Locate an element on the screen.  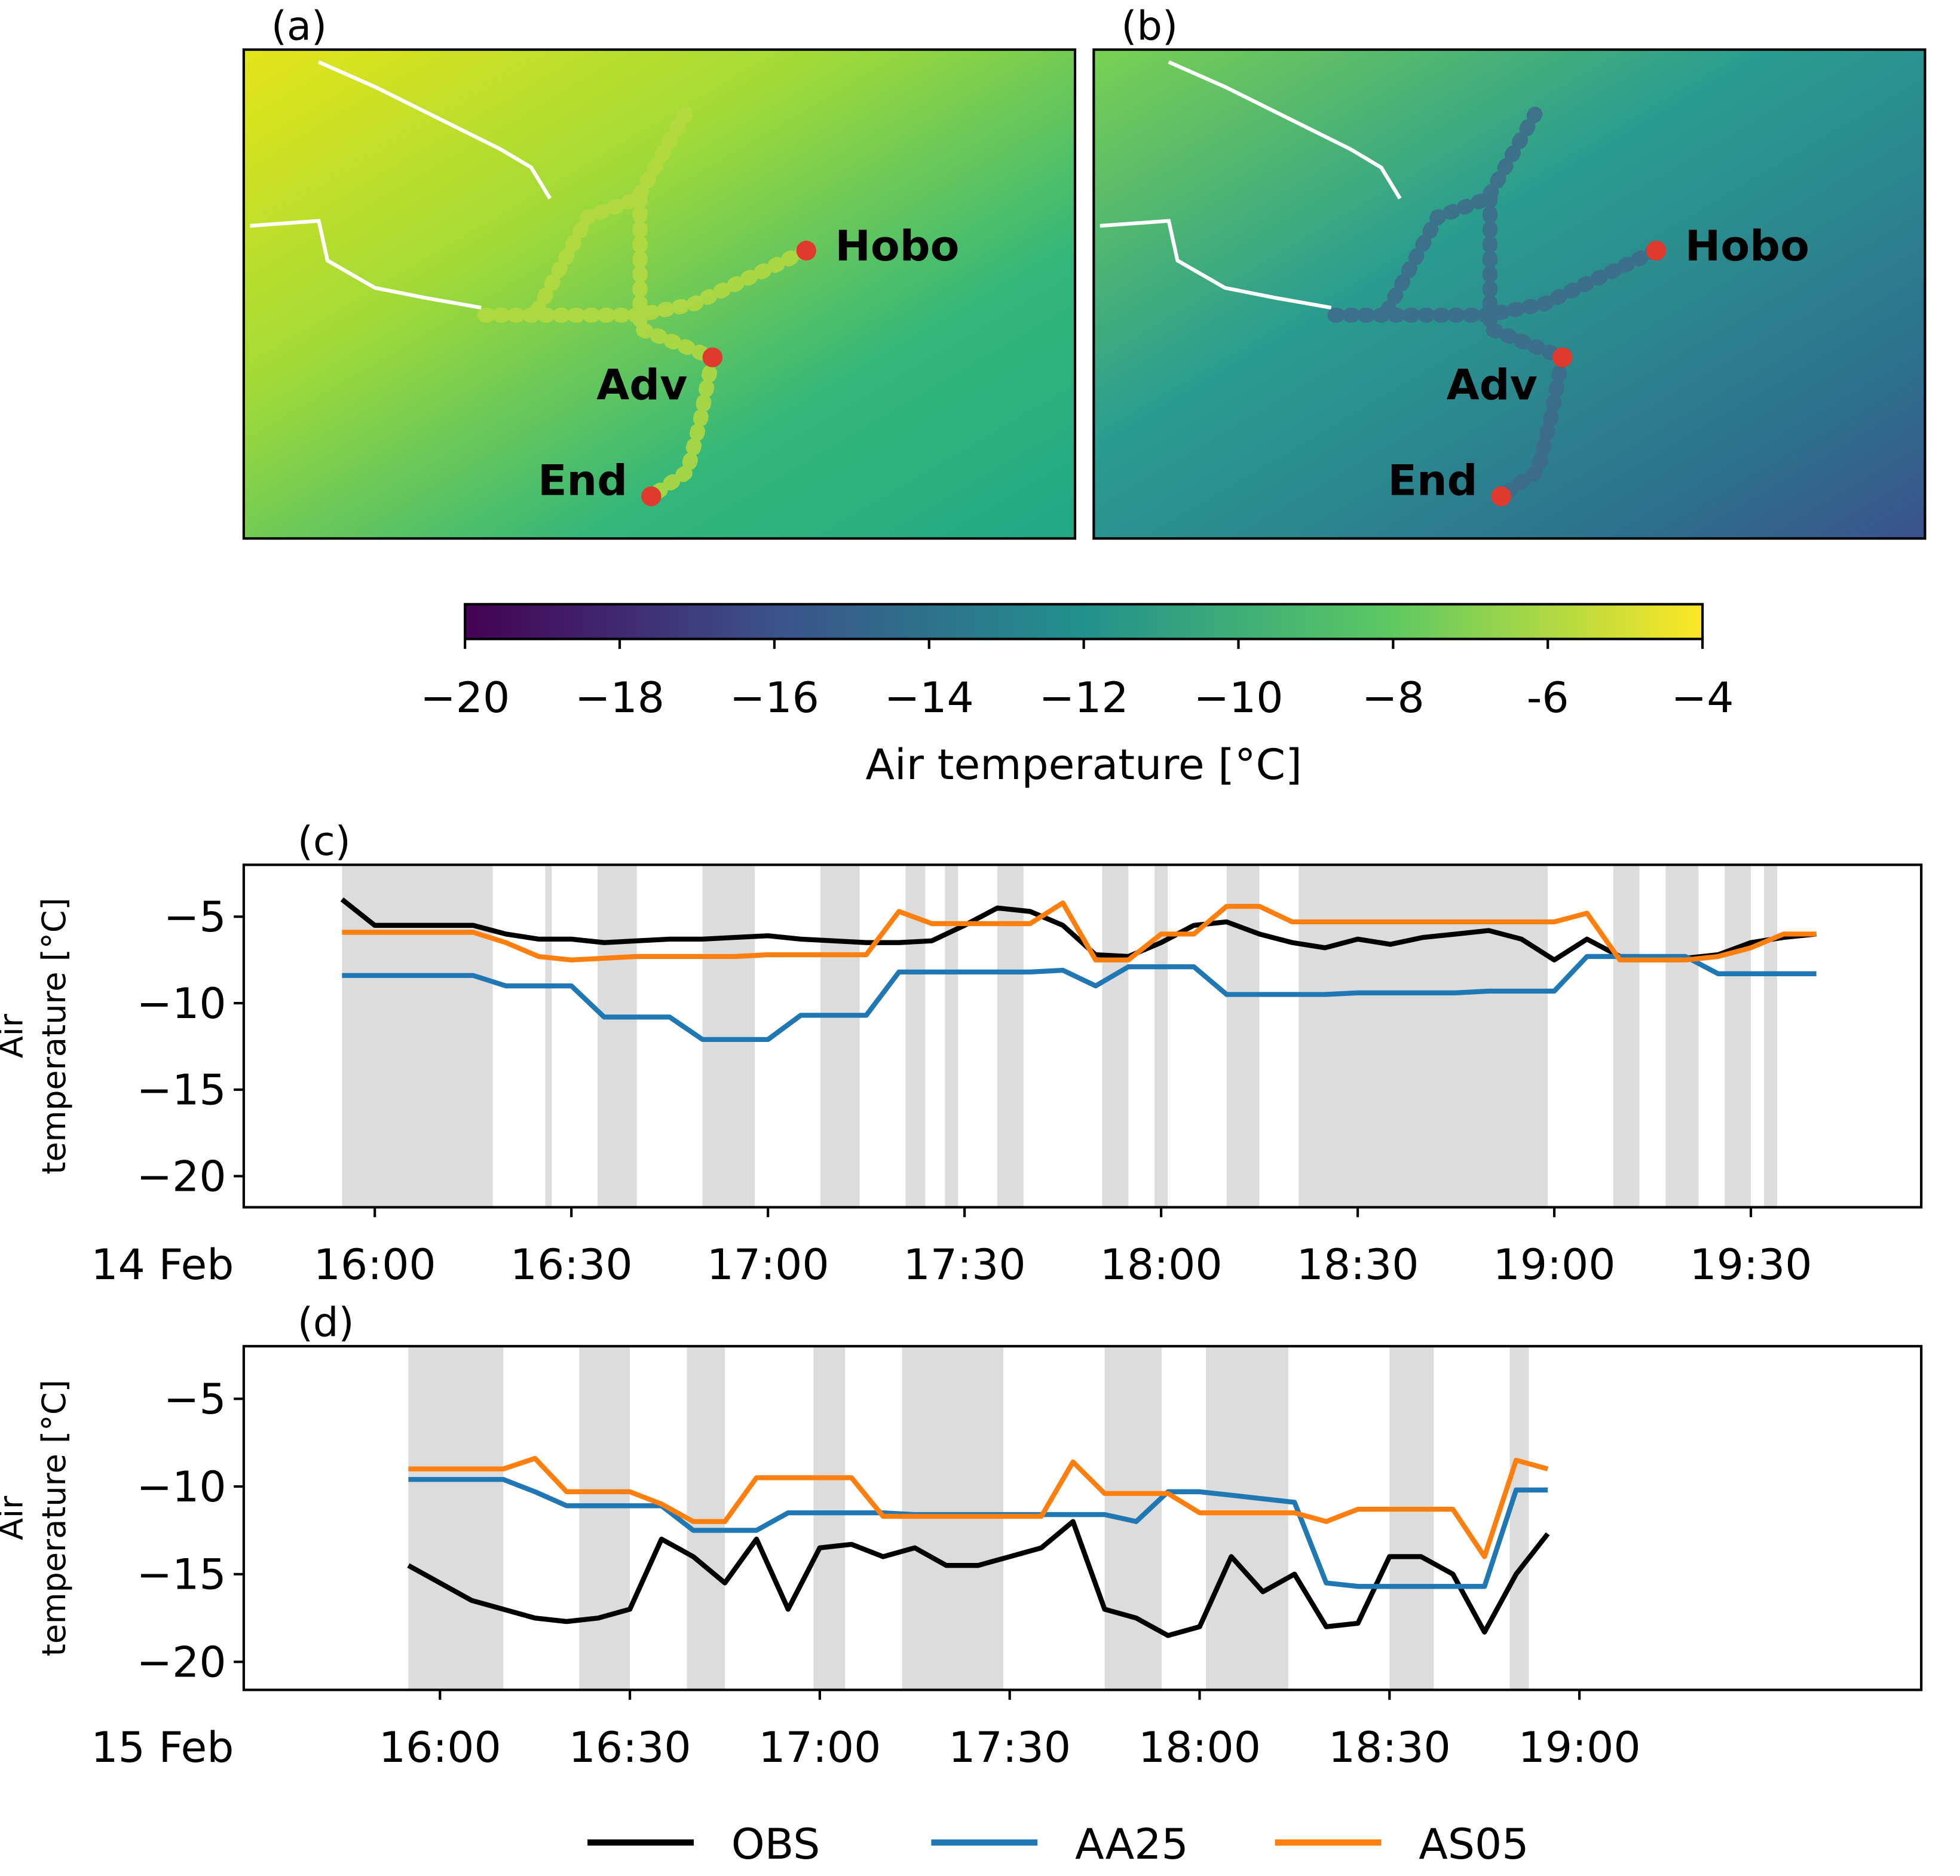
legend-label: AA25 is located at coordinates (1132, 1844).